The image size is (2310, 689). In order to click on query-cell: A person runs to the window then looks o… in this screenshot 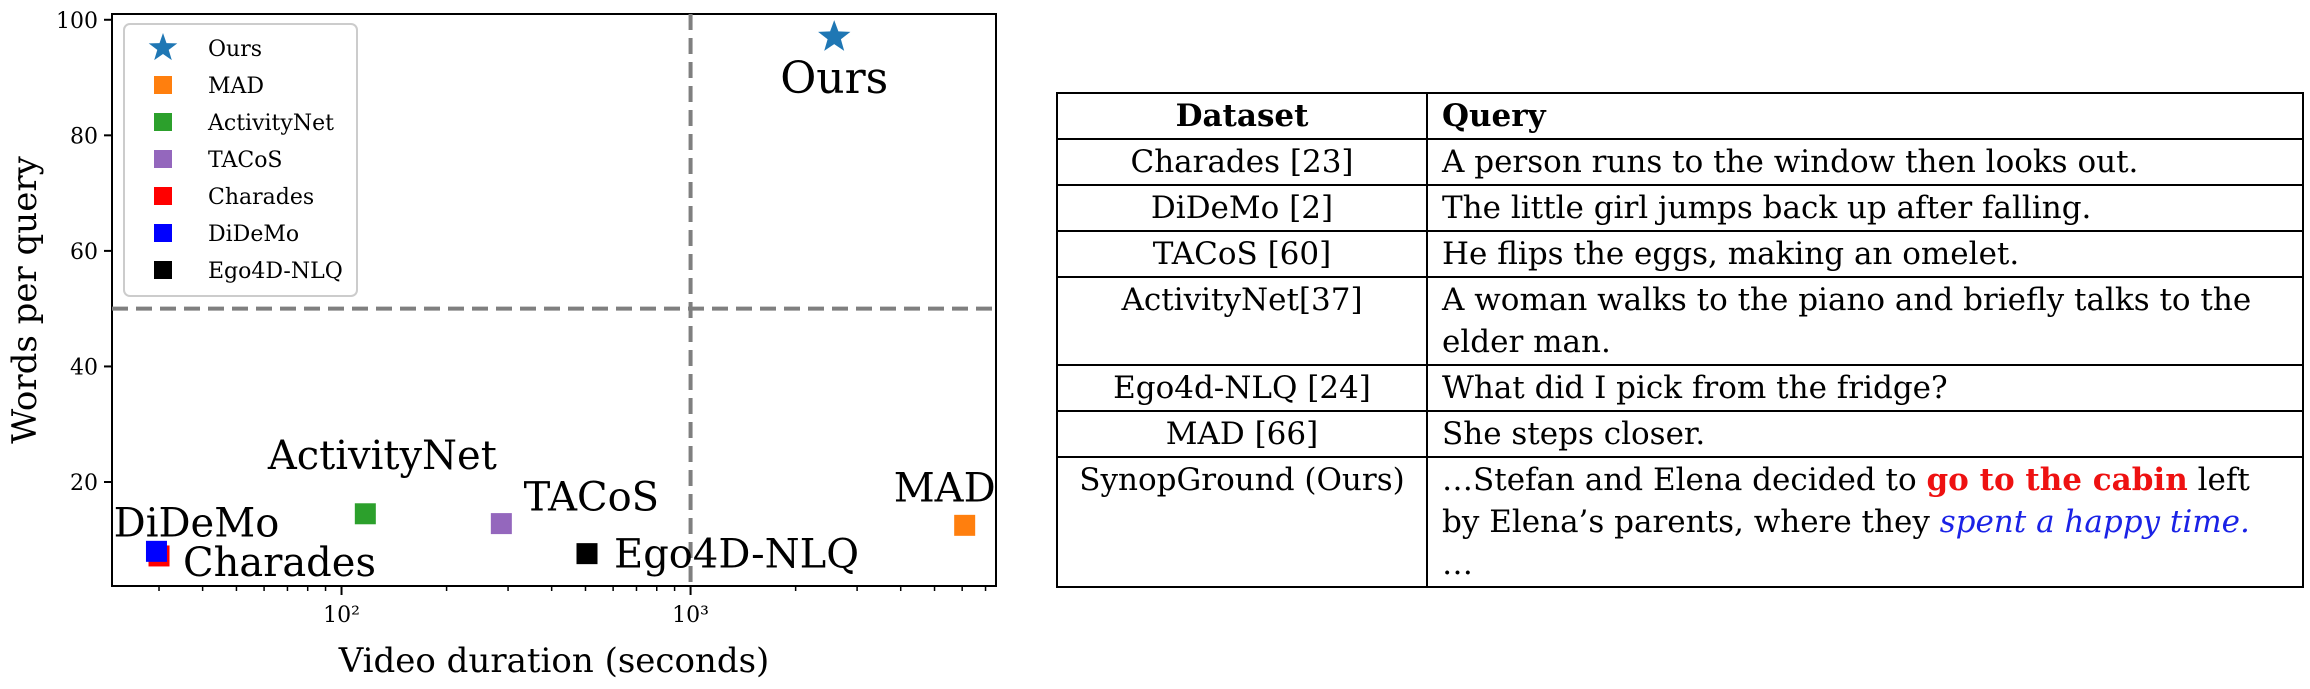, I will do `click(1865, 162)`.